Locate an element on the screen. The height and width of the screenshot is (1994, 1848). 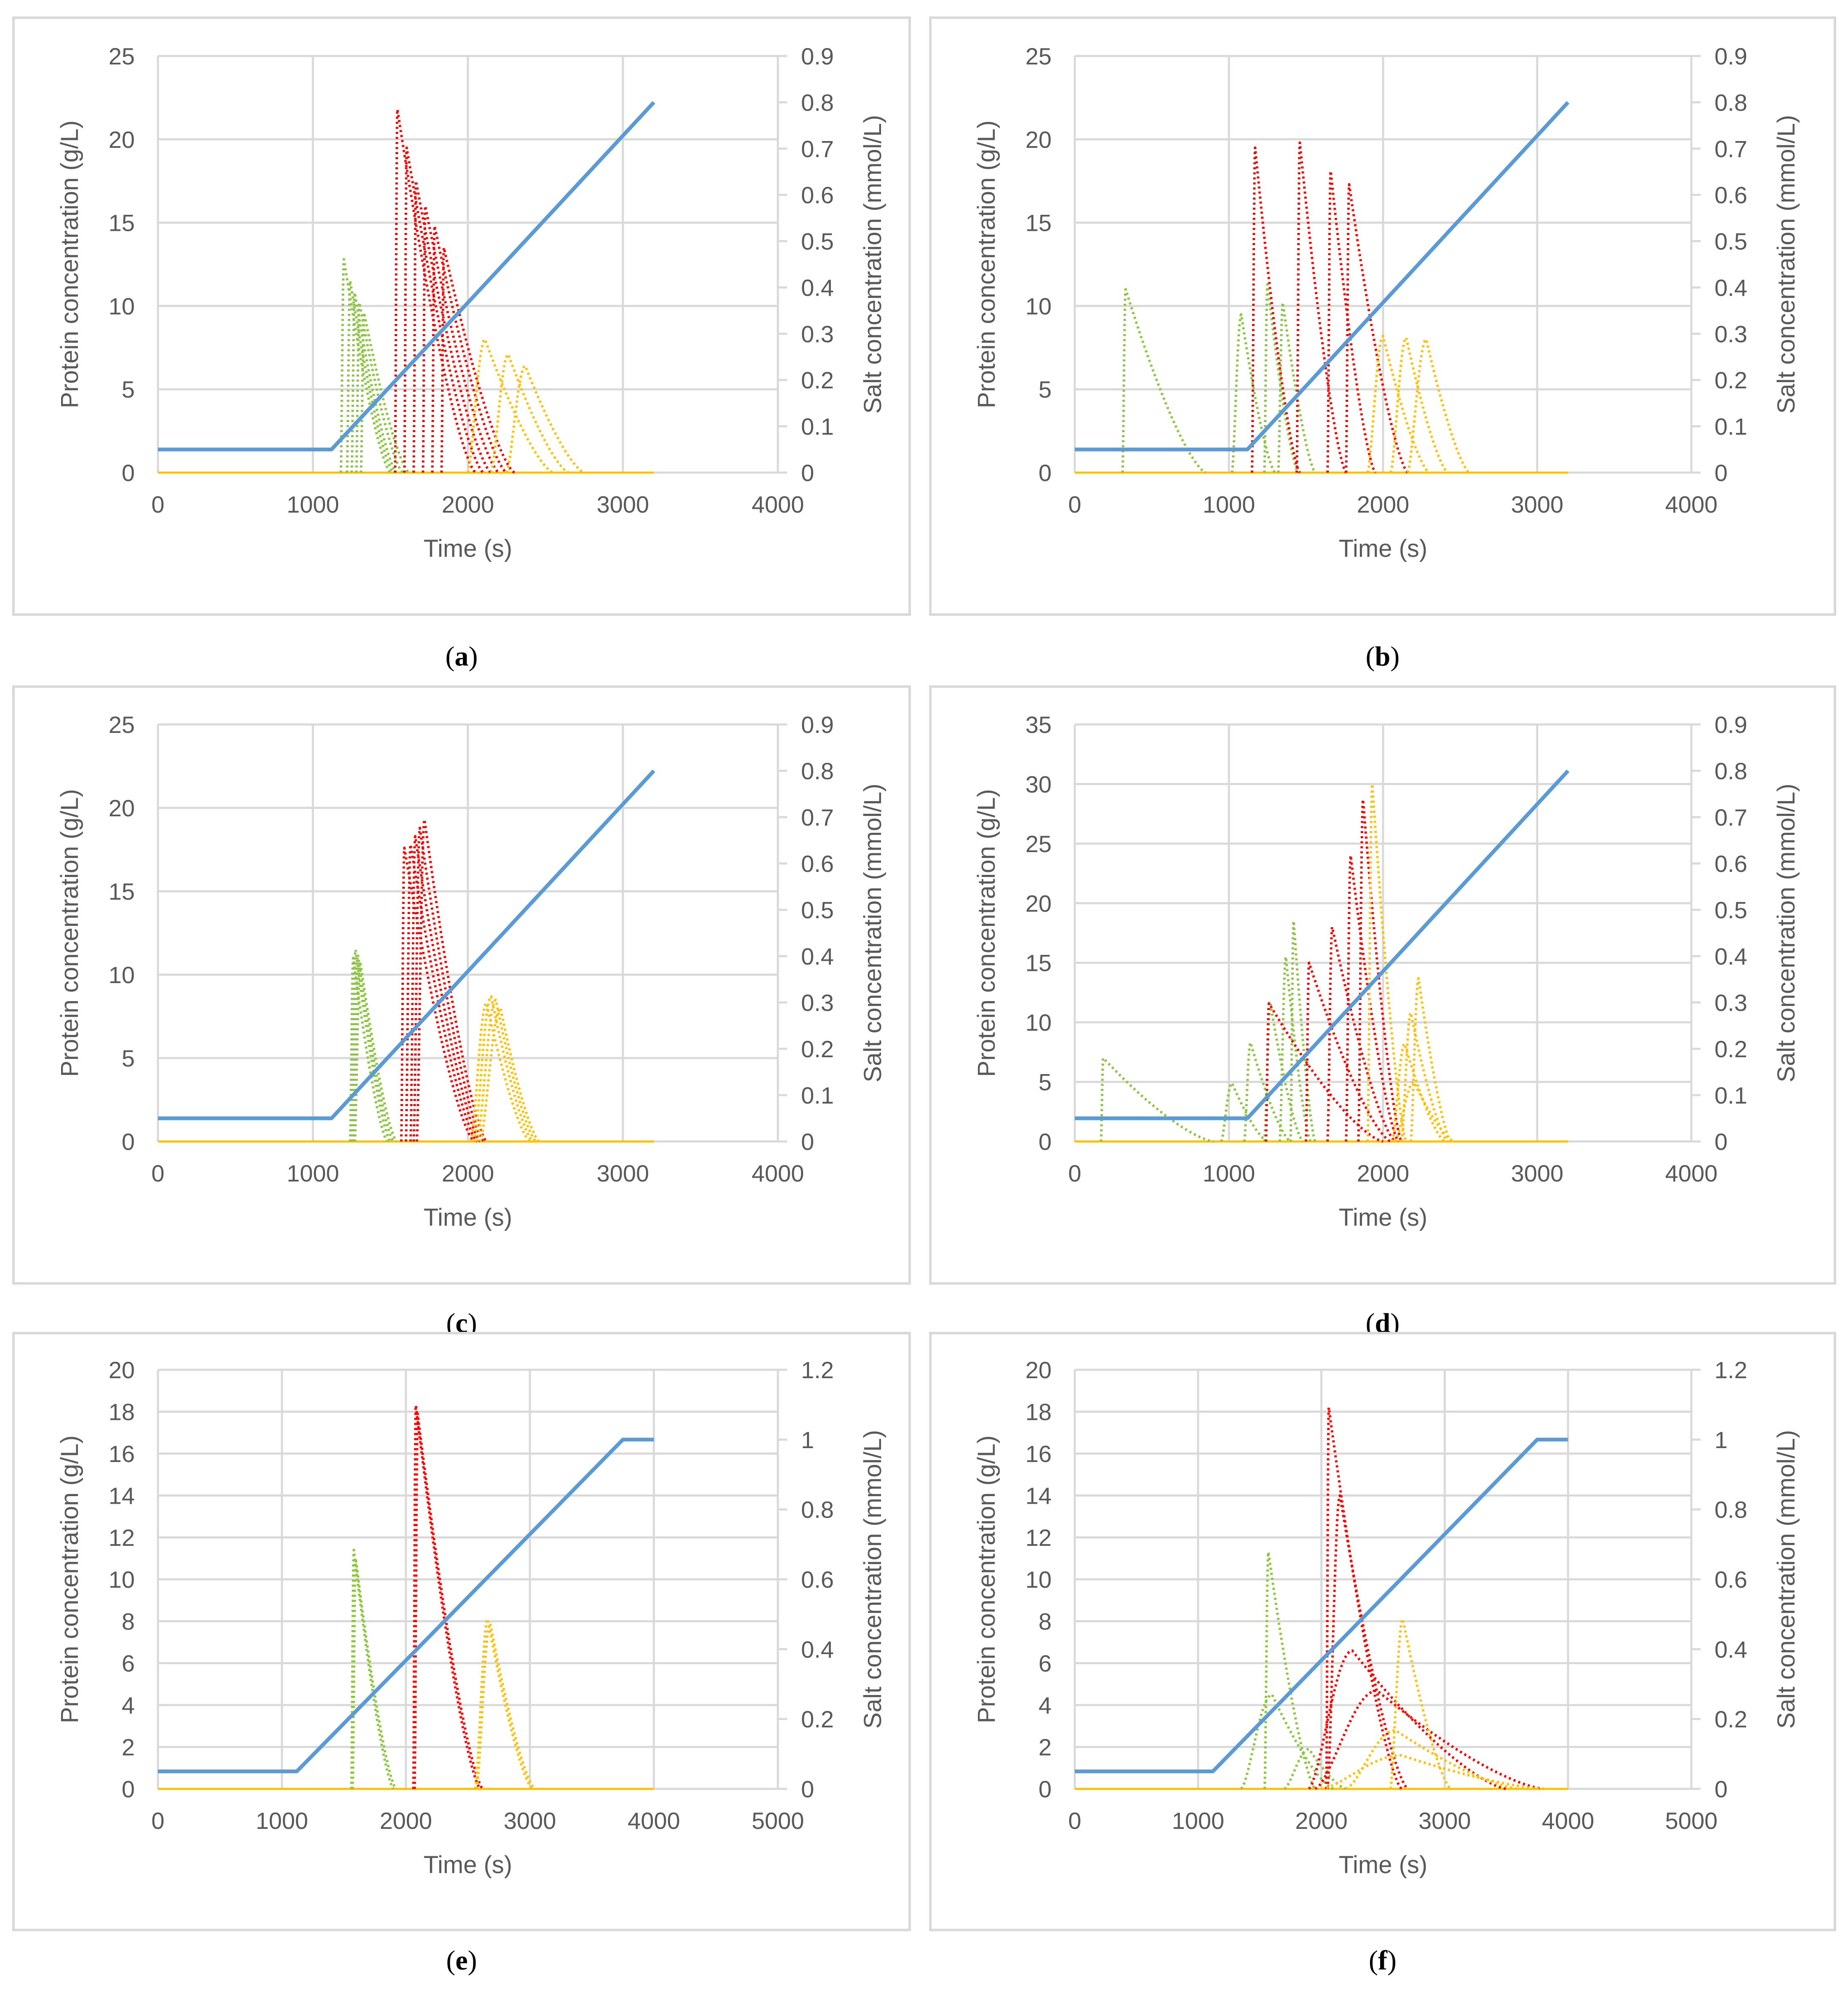
y-tick-label: 12 is located at coordinates (122, 1537).